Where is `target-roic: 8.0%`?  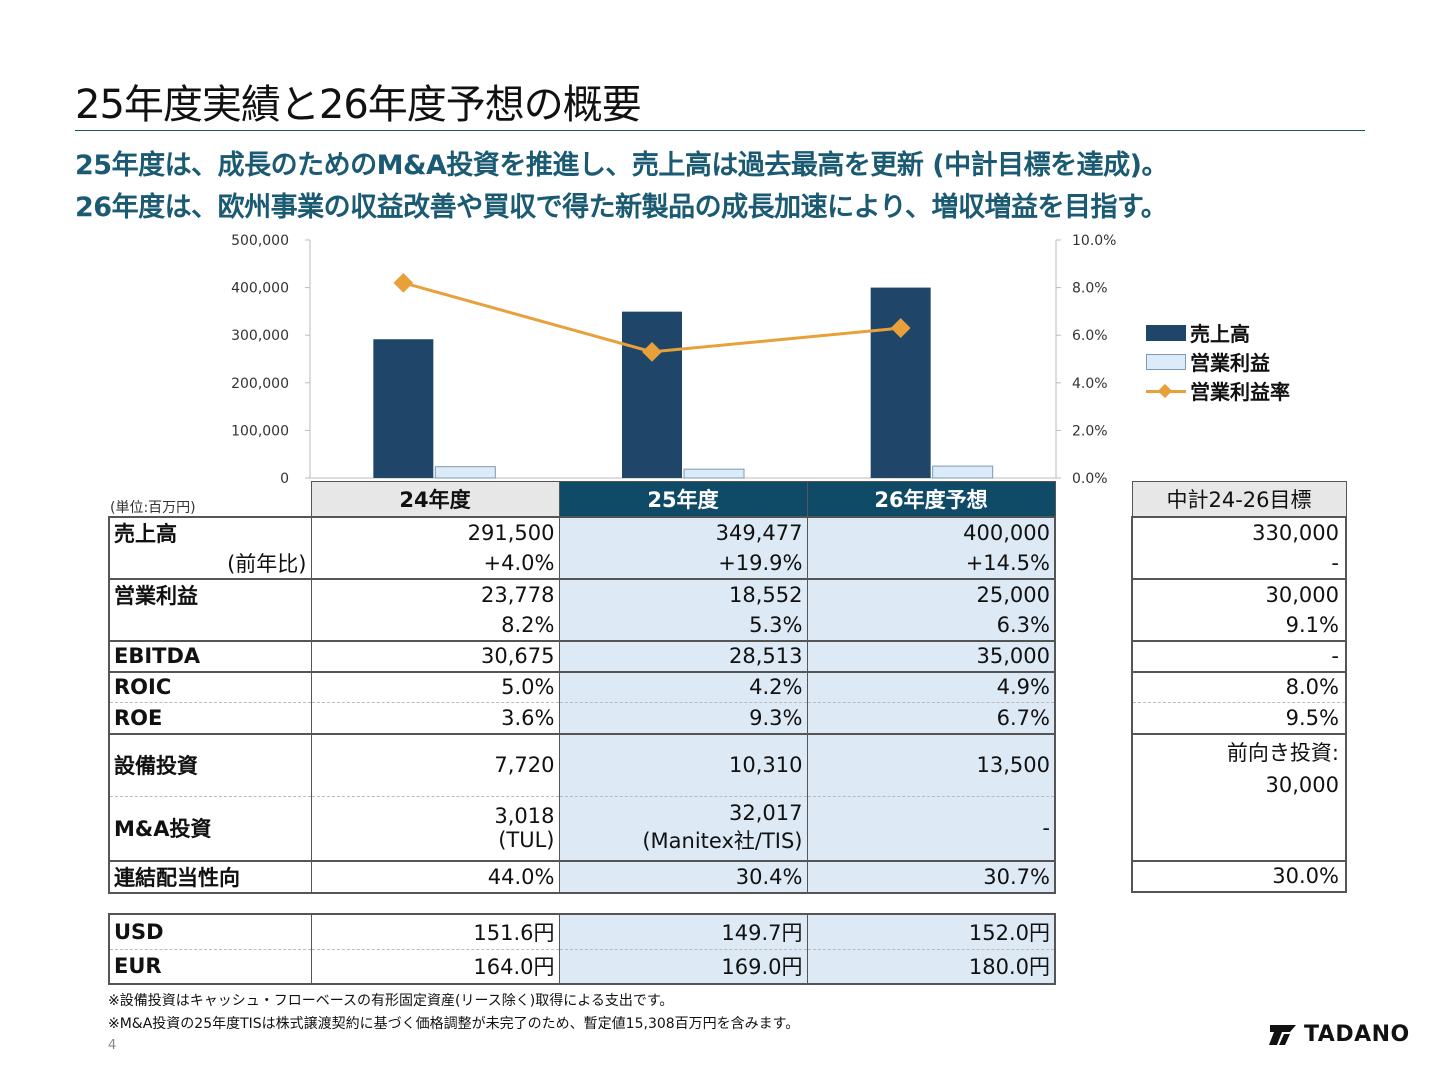 target-roic: 8.0% is located at coordinates (1239, 686).